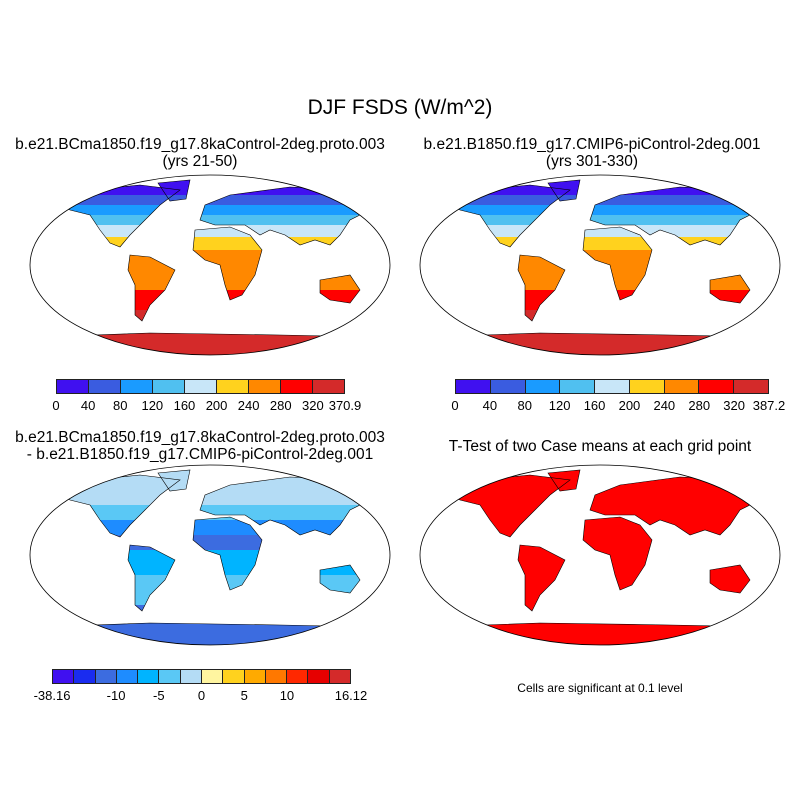 Image resolution: width=800 pixels, height=800 pixels. What do you see at coordinates (210, 555) in the screenshot?
I see `map-difference` at bounding box center [210, 555].